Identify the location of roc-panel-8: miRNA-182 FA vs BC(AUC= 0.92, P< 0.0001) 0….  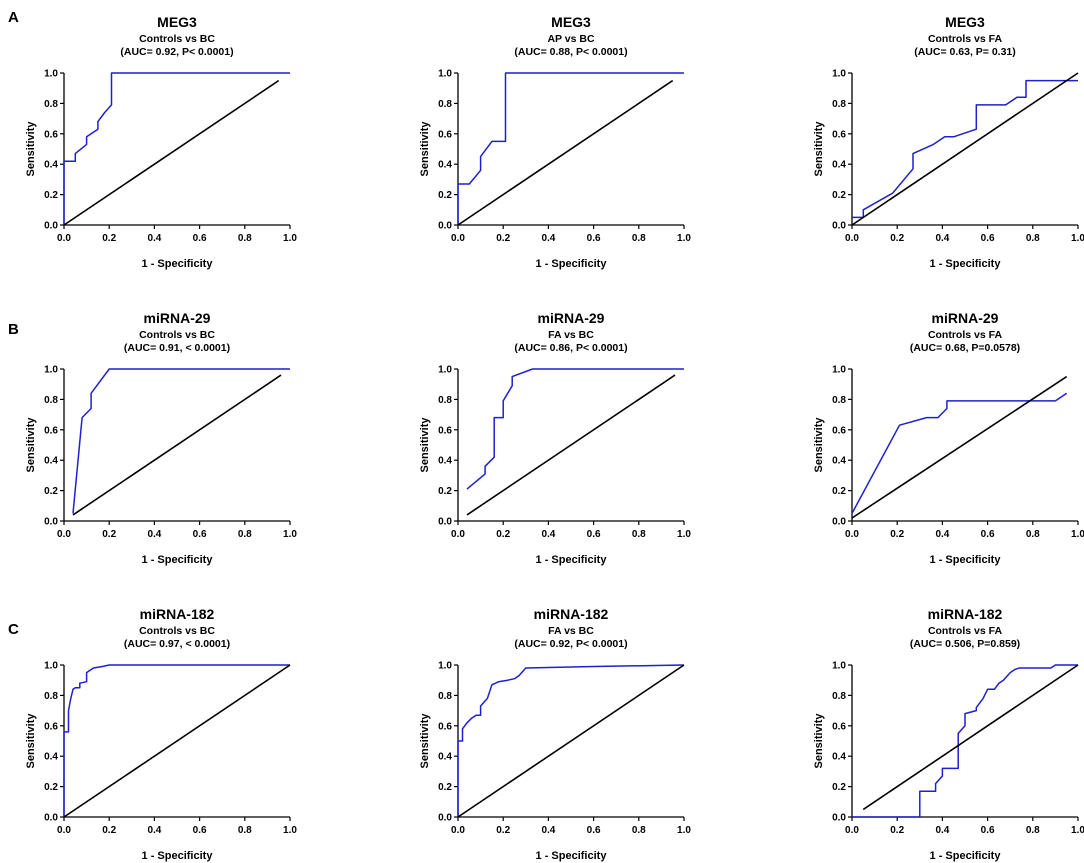
(555, 734).